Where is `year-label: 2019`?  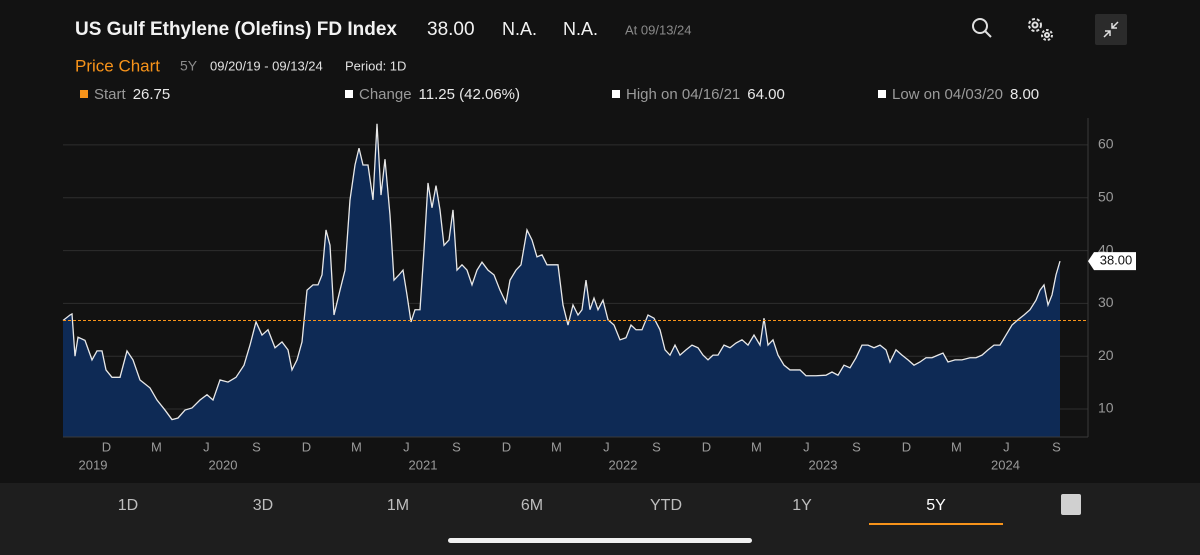
year-label: 2019 is located at coordinates (93, 464).